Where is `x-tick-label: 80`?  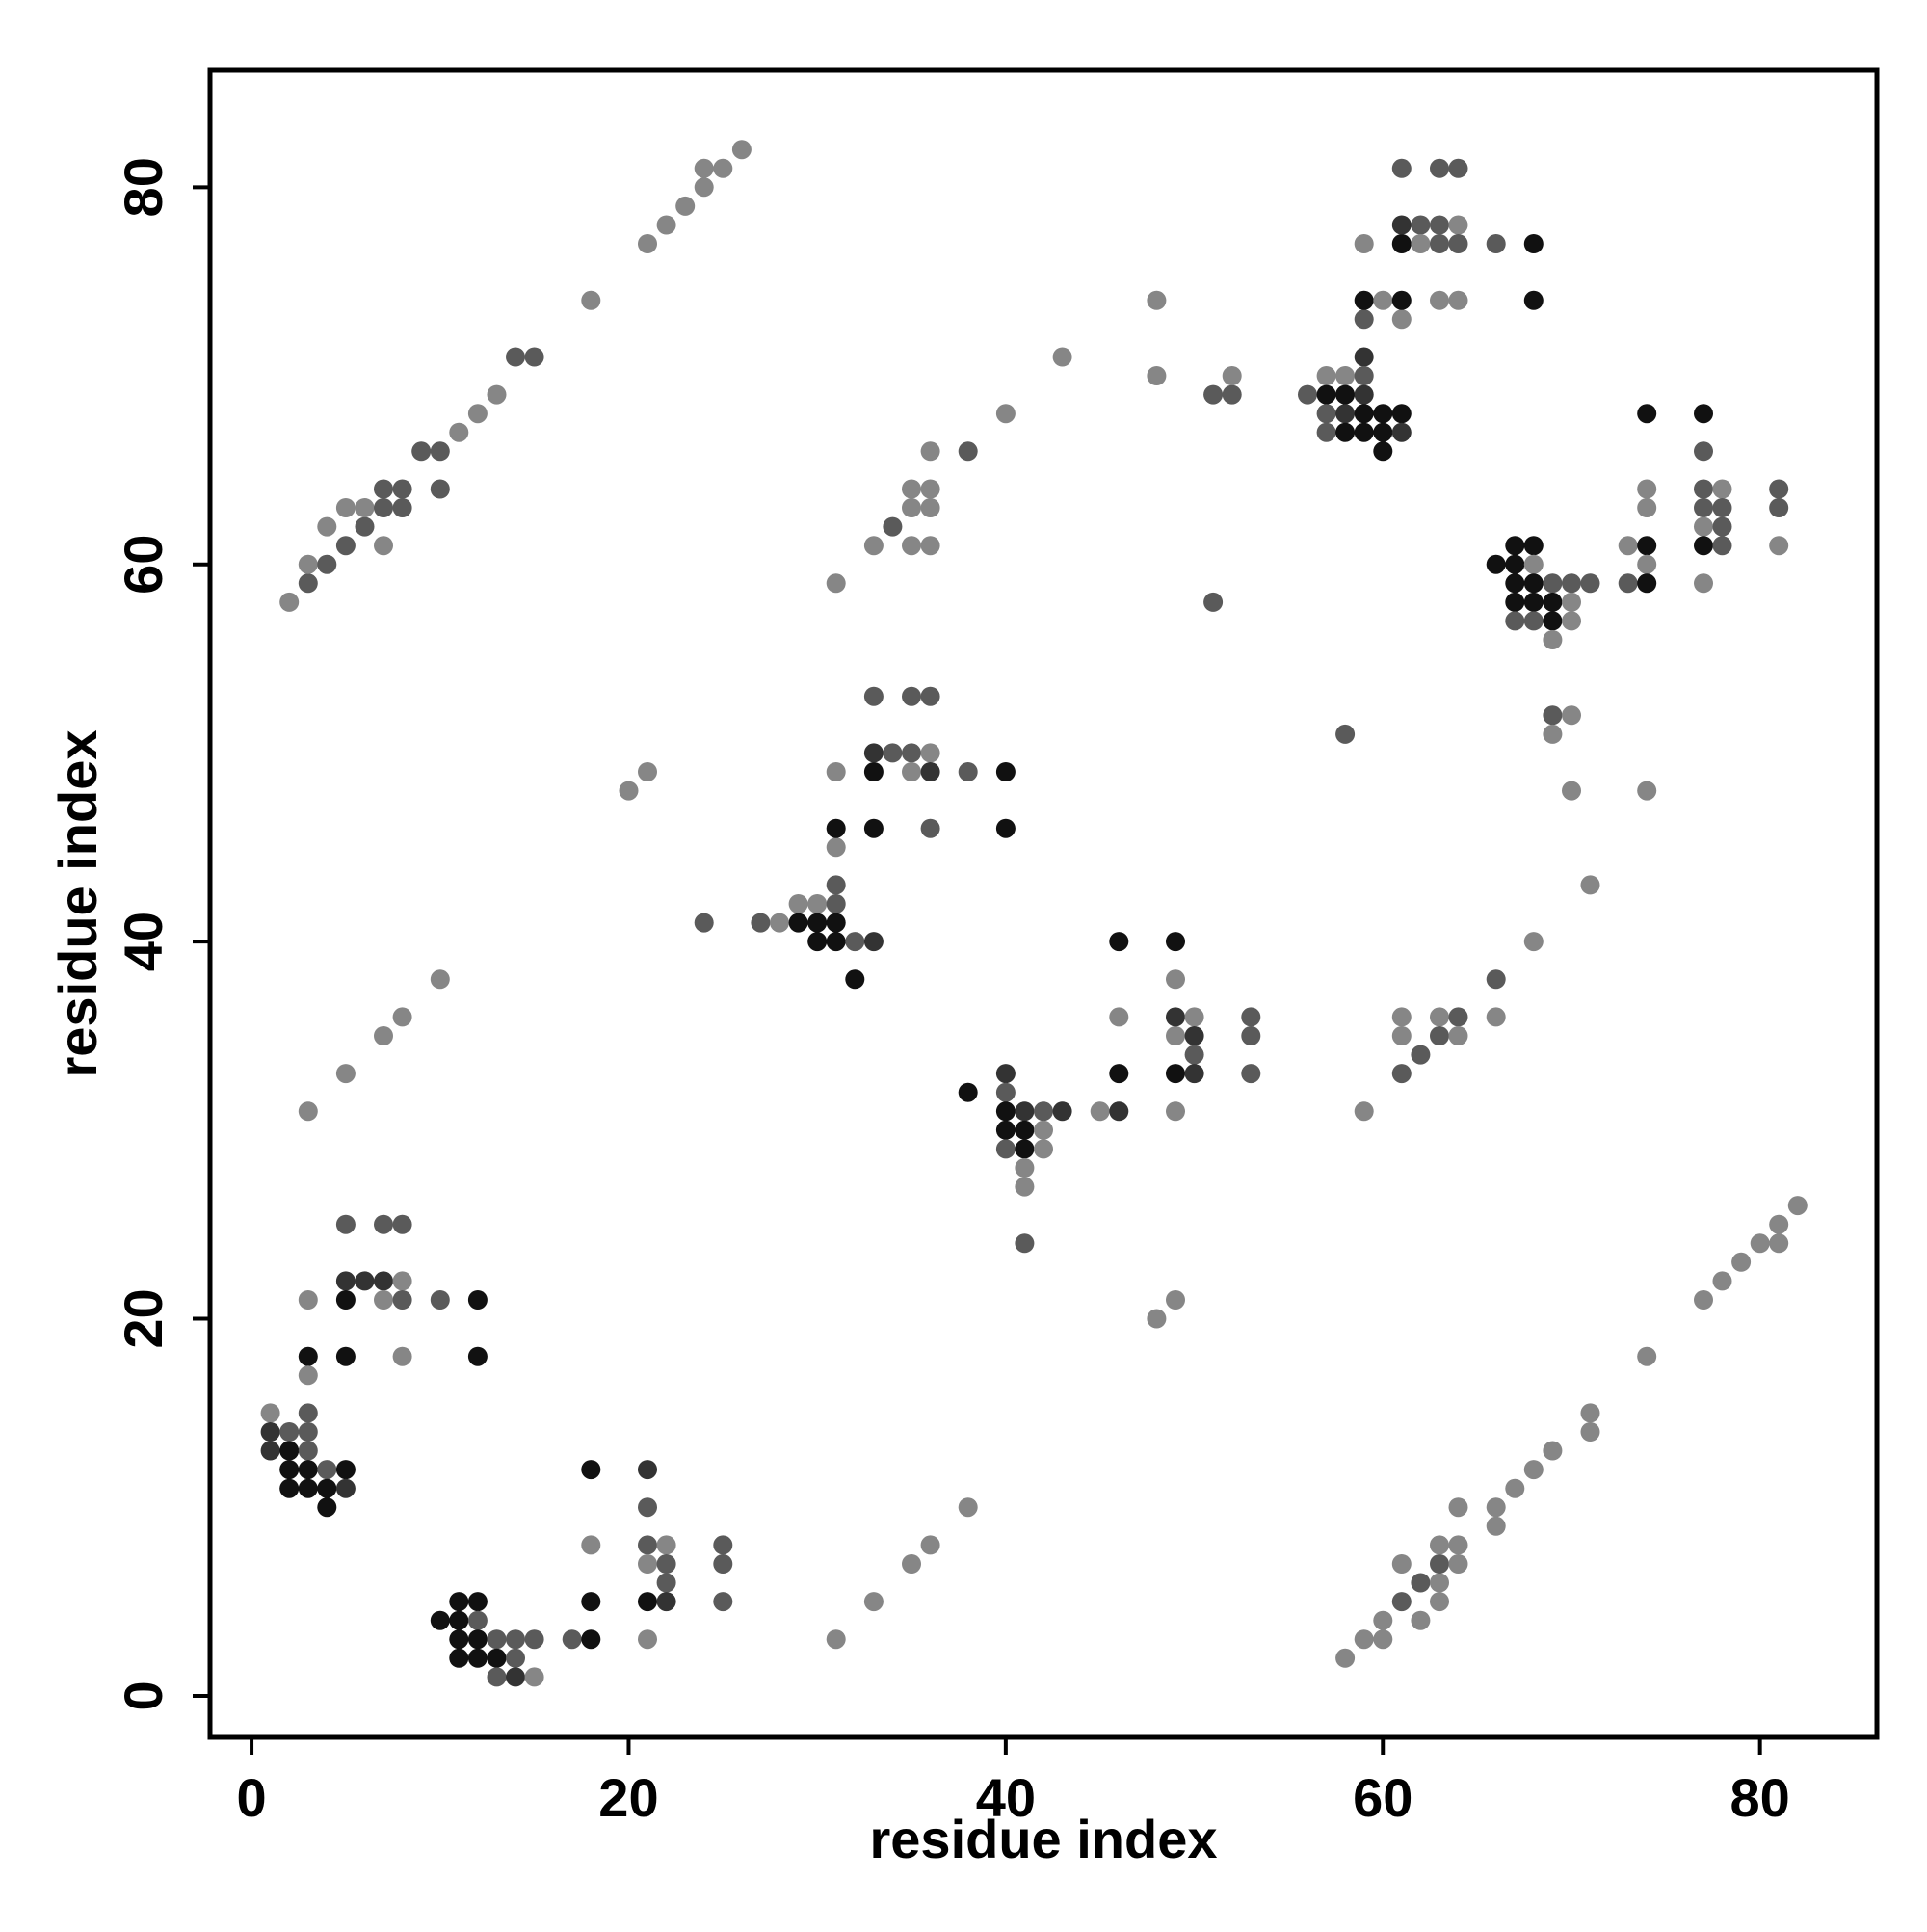
x-tick-label: 80 is located at coordinates (1760, 1797).